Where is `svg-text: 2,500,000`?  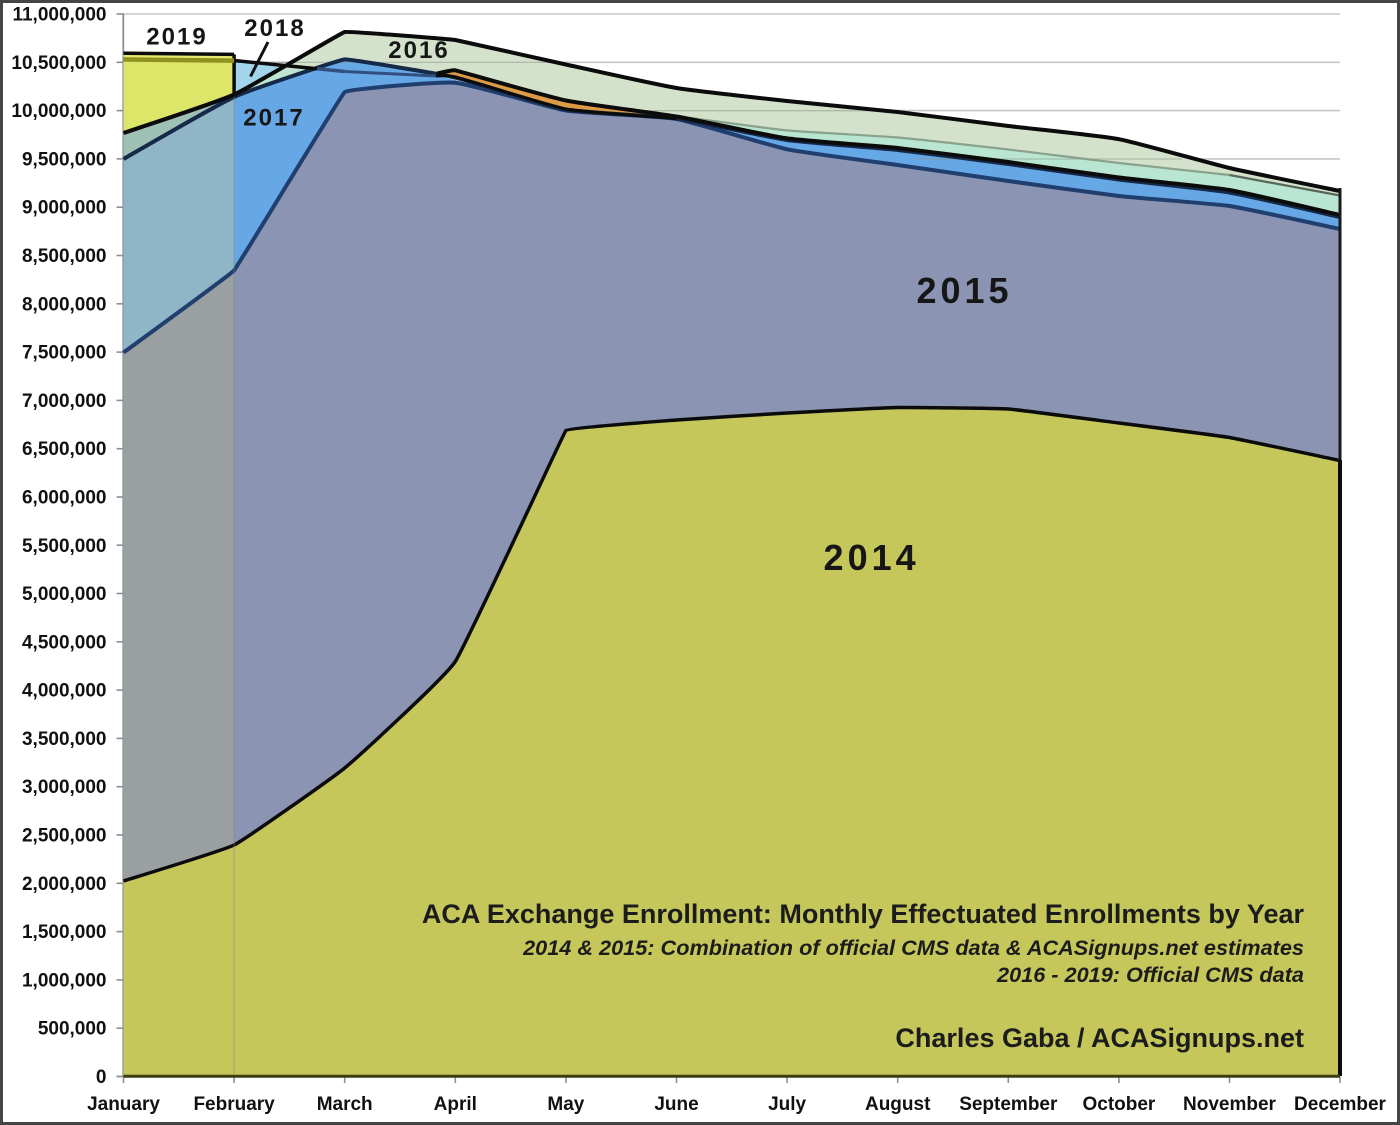 svg-text: 2,500,000 is located at coordinates (64, 836).